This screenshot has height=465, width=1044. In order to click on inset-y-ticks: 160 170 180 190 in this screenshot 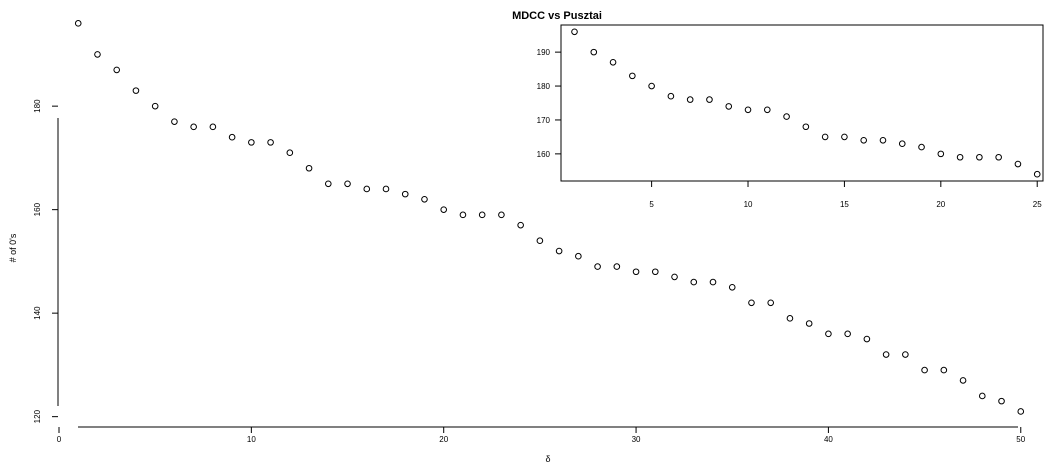, I will do `click(549, 103)`.